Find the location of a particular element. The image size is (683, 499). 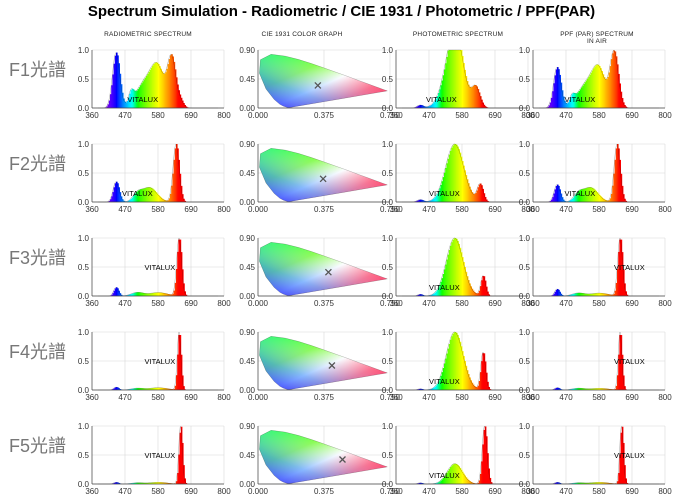

x-tick-label: 690 is located at coordinates (191, 209).